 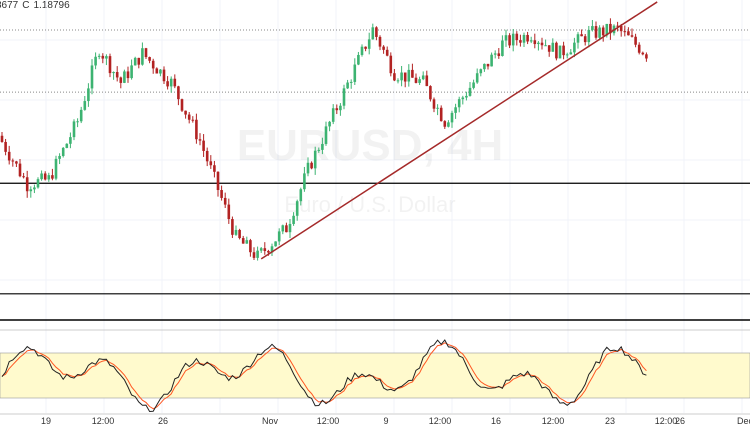 I want to click on close-value: 1.18796, so click(x=51, y=5).